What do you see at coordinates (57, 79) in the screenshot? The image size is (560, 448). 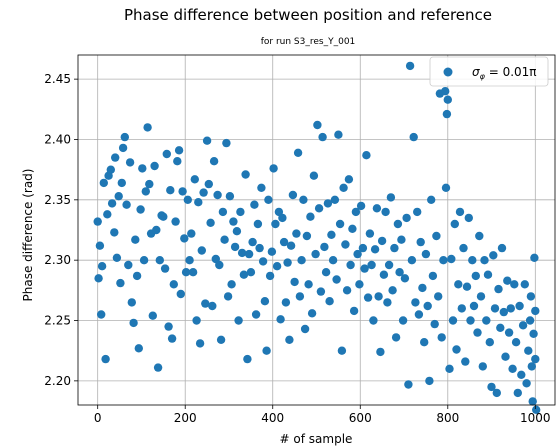 I see `y-tick-label: 2.45` at bounding box center [57, 79].